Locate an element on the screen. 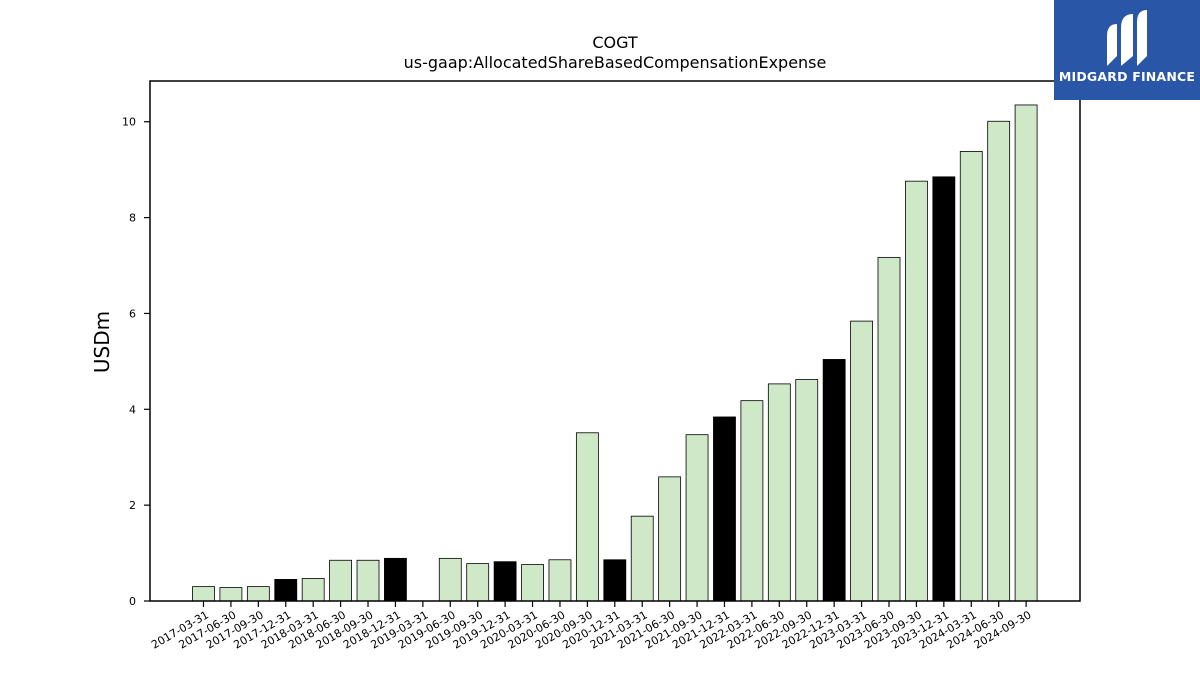  y-axis: 0 2 4 6 8 10 is located at coordinates (136, 362).